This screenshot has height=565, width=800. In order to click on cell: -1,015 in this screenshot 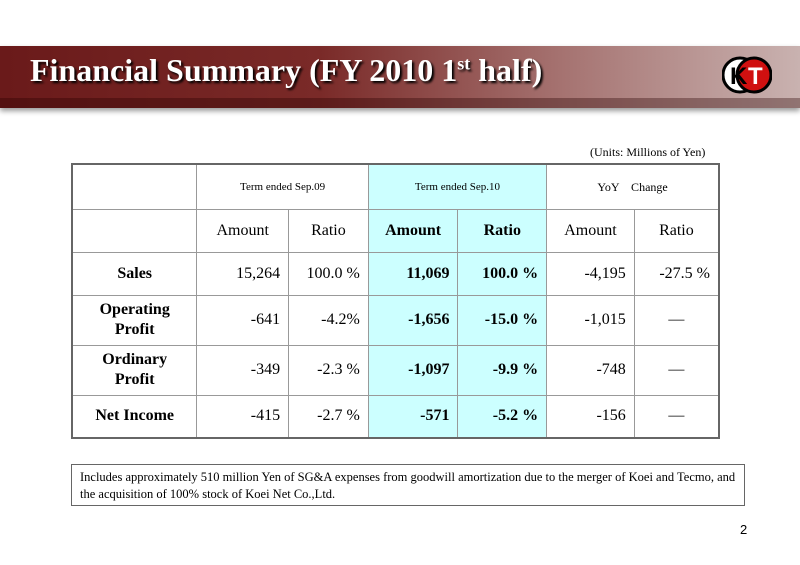, I will do `click(590, 320)`.